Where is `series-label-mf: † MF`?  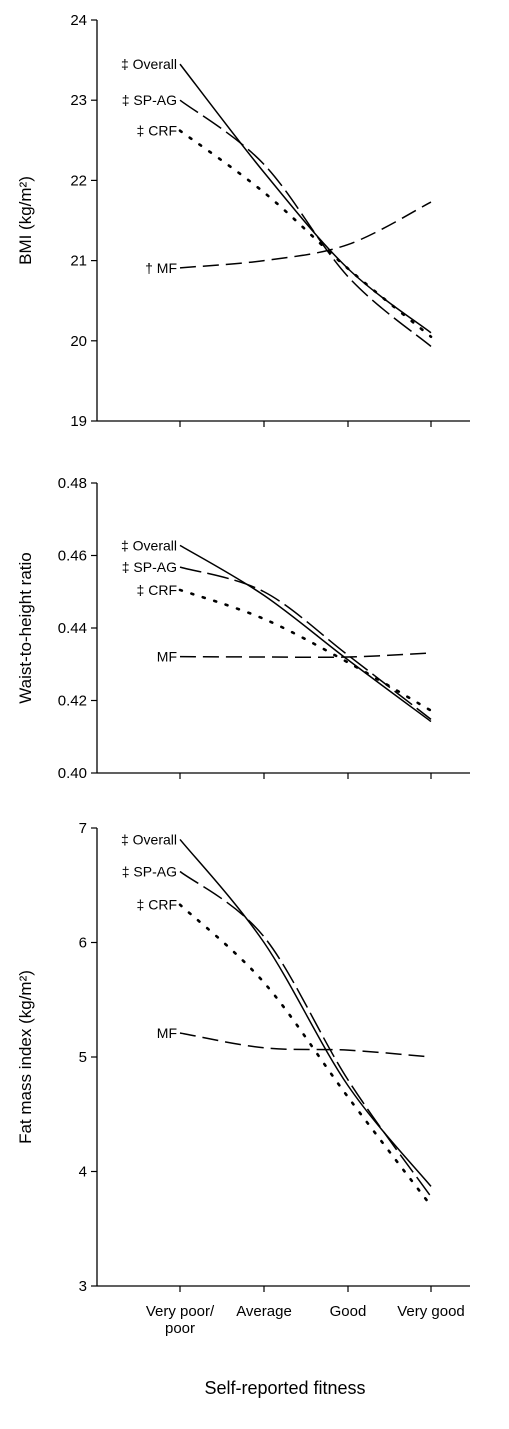 series-label-mf: † MF is located at coordinates (161, 268).